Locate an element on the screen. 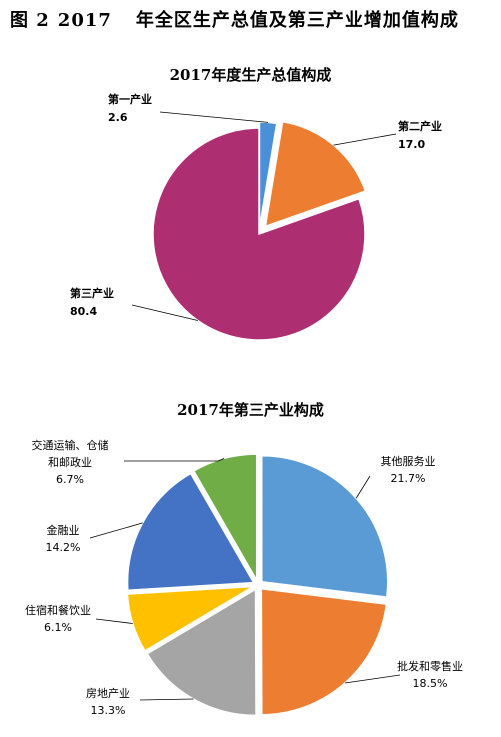 Image resolution: width=501 pixels, height=737 pixels. category-label: 交通运输、仓储 is located at coordinates (70, 445).